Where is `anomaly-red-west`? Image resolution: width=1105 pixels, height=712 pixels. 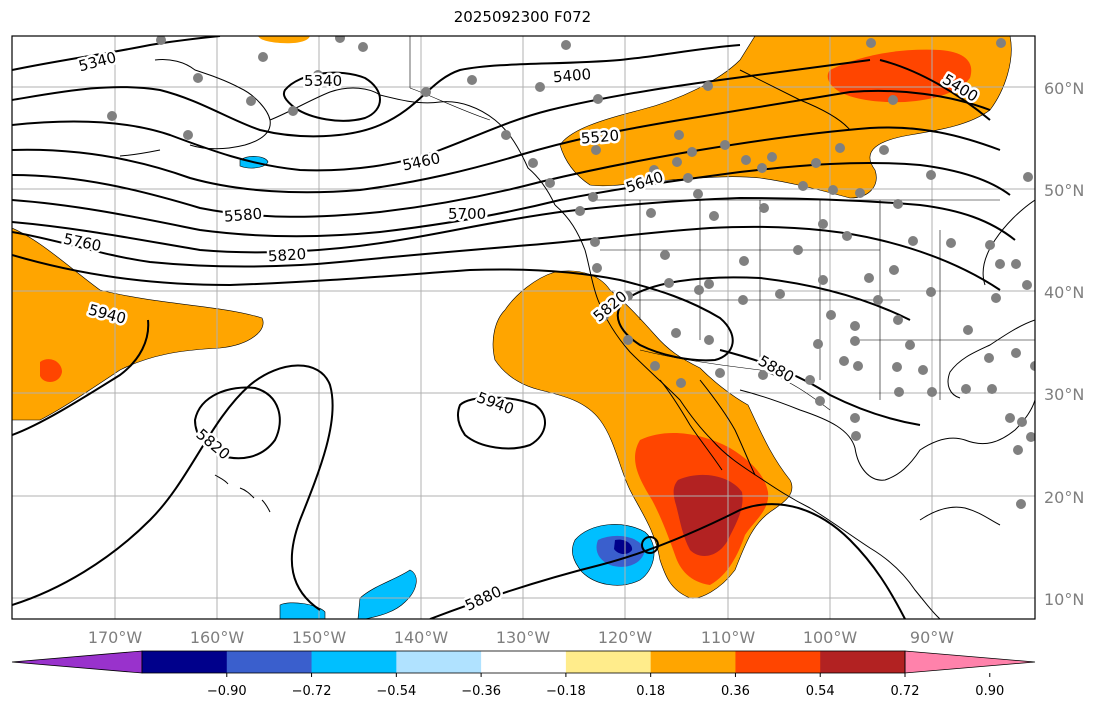
anomaly-red-west is located at coordinates (51, 370).